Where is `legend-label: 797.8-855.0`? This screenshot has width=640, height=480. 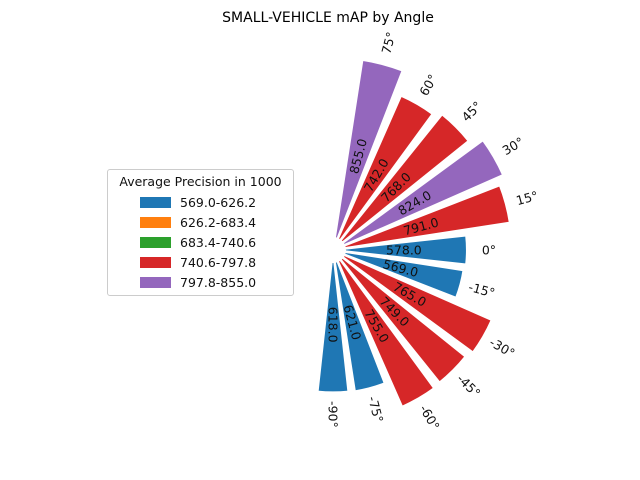 legend-label: 797.8-855.0 is located at coordinates (218, 282).